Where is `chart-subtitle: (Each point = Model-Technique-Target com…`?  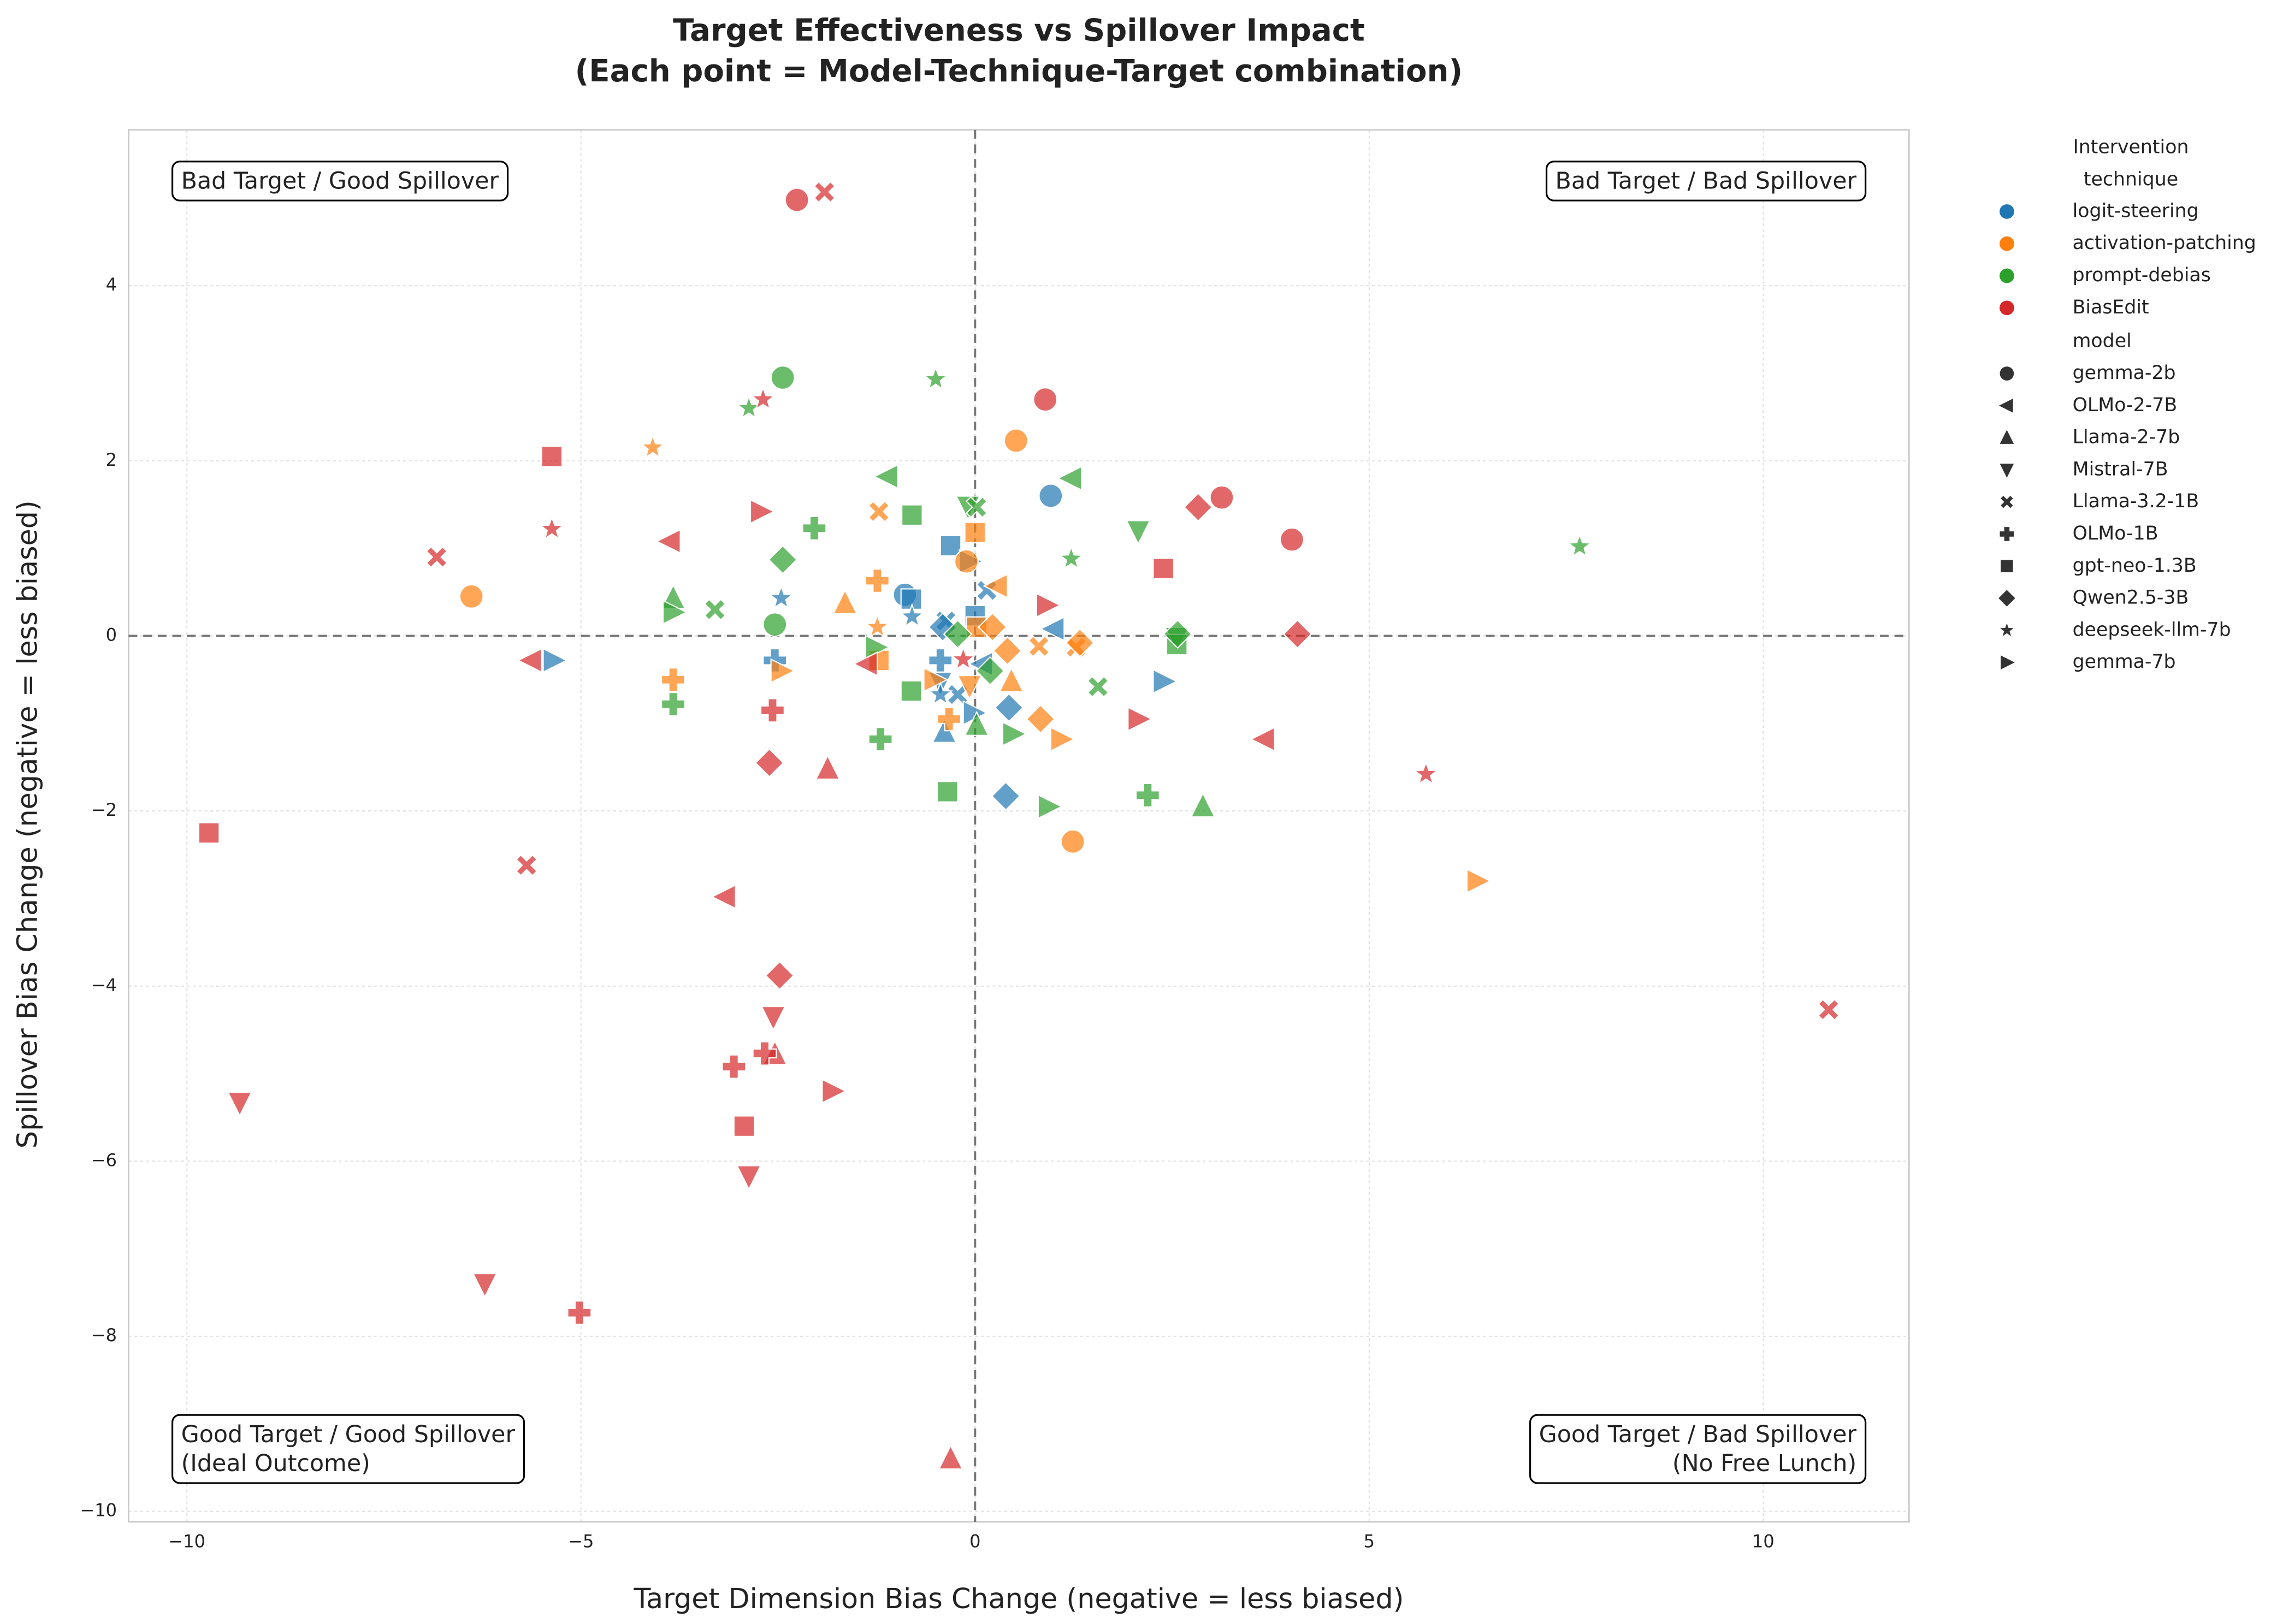 chart-subtitle: (Each point = Model-Technique-Target com… is located at coordinates (1019, 71).